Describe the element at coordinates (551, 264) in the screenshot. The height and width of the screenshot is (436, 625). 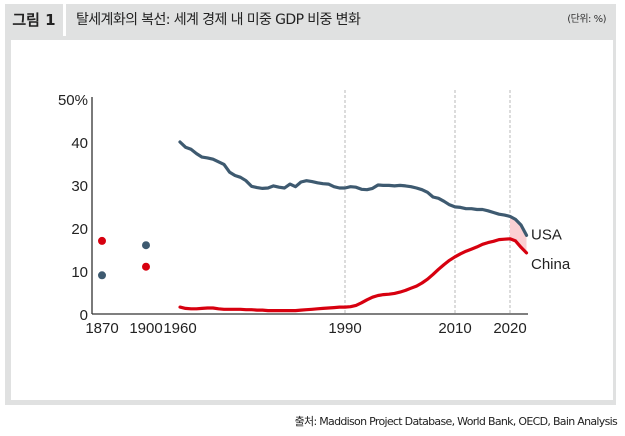
I see `series-label-china: China` at that location.